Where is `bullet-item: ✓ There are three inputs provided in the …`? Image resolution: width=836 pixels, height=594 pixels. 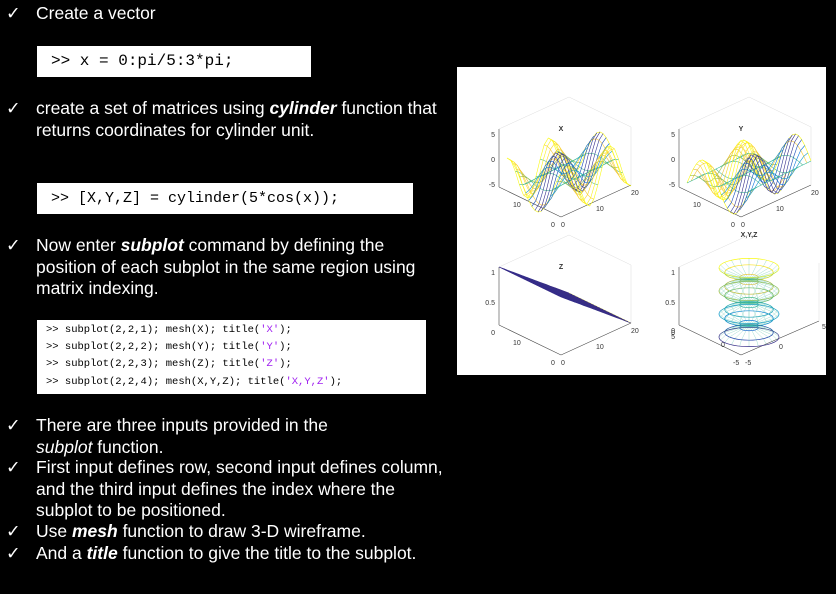 bullet-item: ✓ There are three inputs provided in the … is located at coordinates (193, 436).